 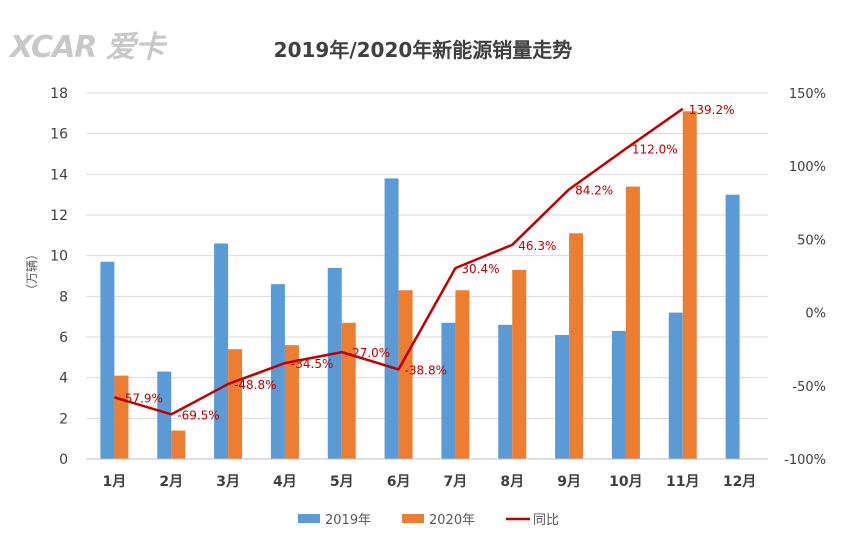 I want to click on y-tick-label: 4, so click(x=63, y=379).